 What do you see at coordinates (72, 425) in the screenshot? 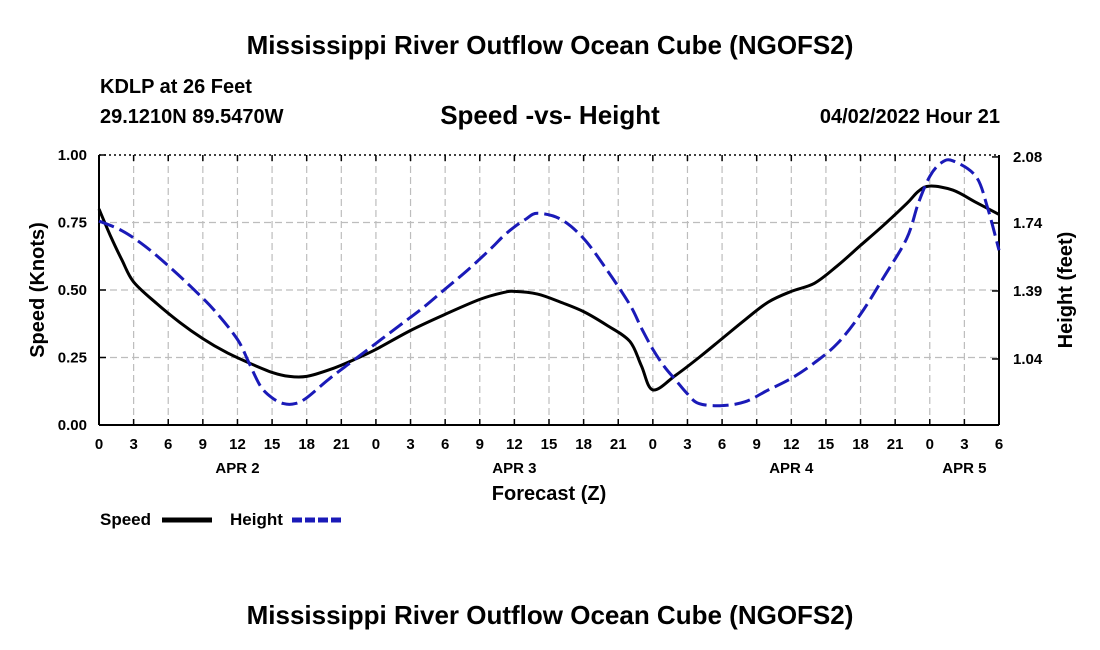
I see `y-tick-label: 0.00` at bounding box center [72, 425].